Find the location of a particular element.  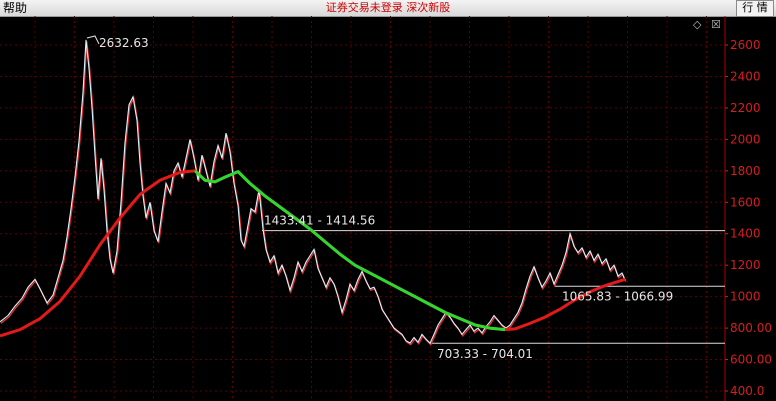

y-tick-label: 2400 is located at coordinates (745, 76).